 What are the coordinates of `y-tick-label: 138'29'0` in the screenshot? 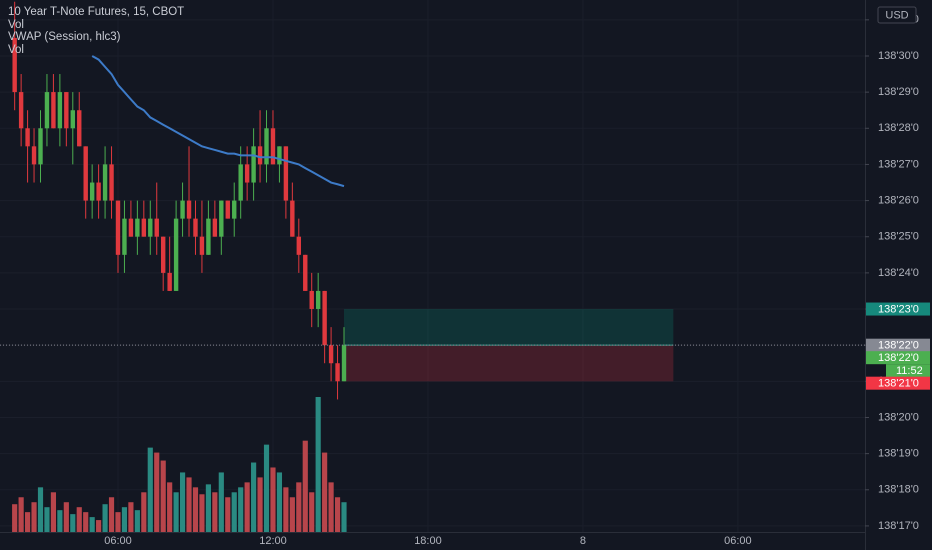 It's located at (898, 92).